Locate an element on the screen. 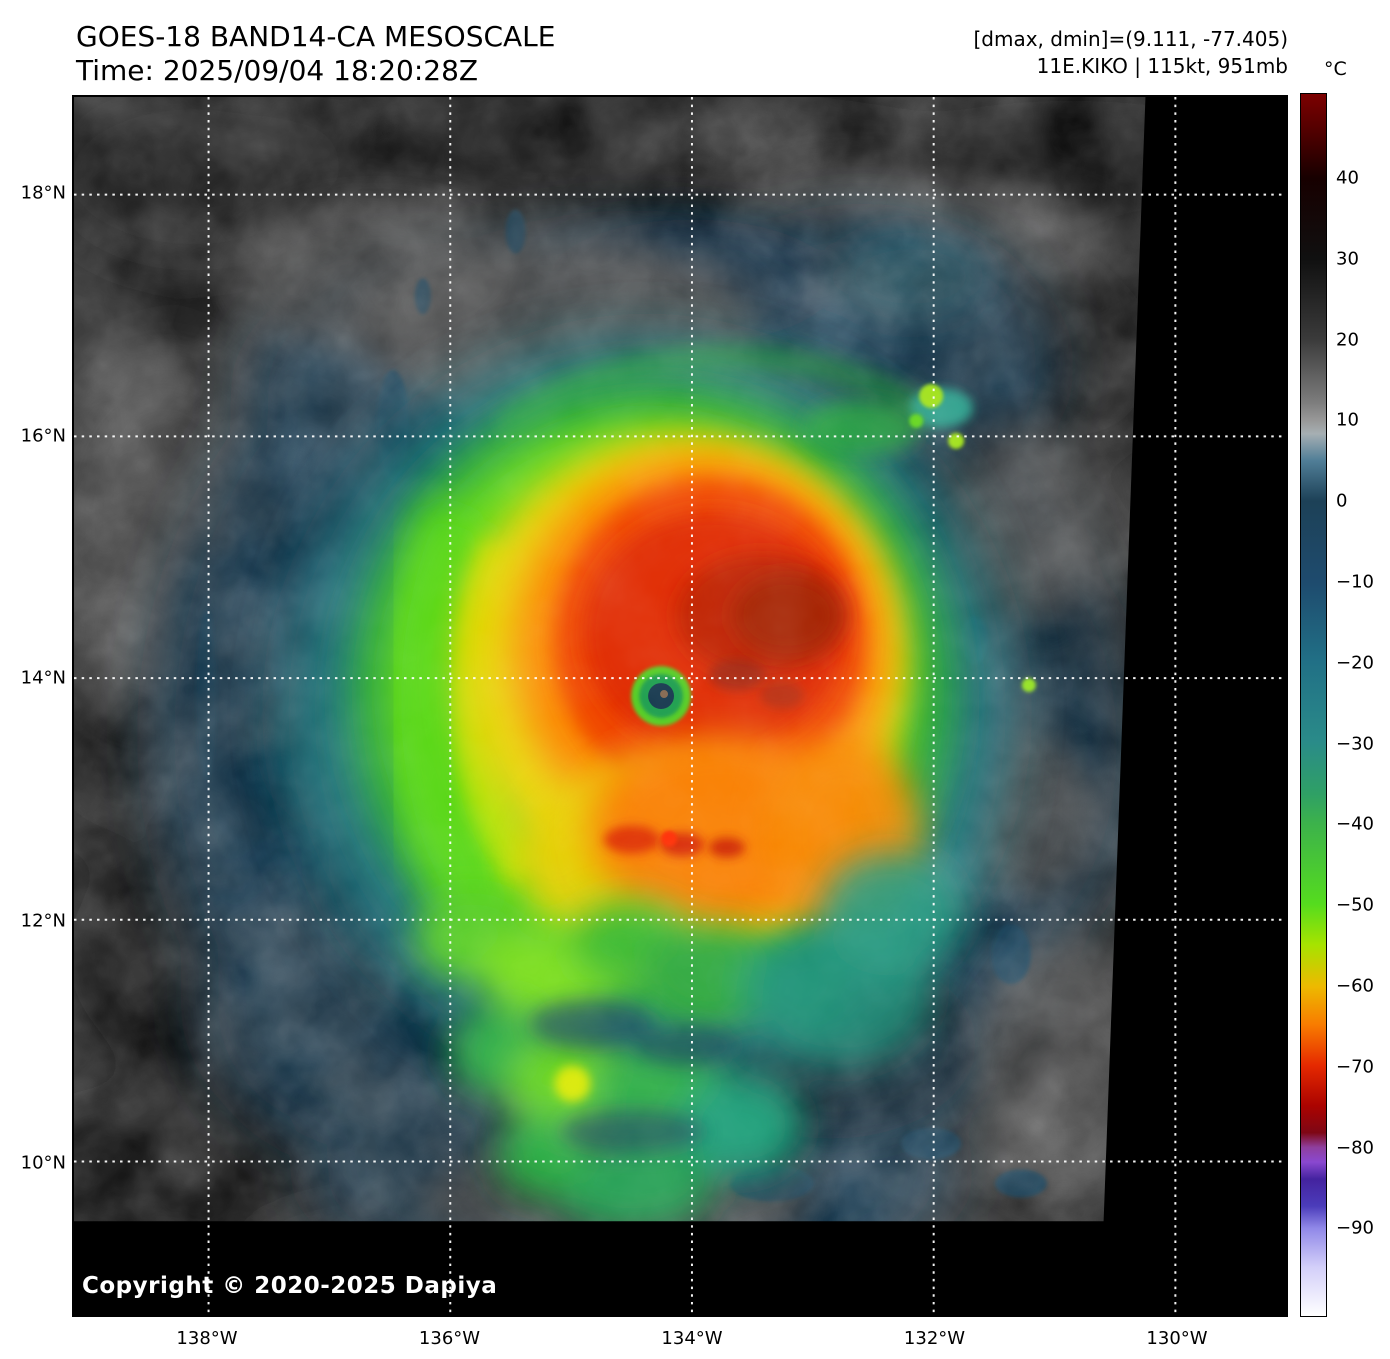  lat-tick-label-14N: 14°N is located at coordinates (43, 678).